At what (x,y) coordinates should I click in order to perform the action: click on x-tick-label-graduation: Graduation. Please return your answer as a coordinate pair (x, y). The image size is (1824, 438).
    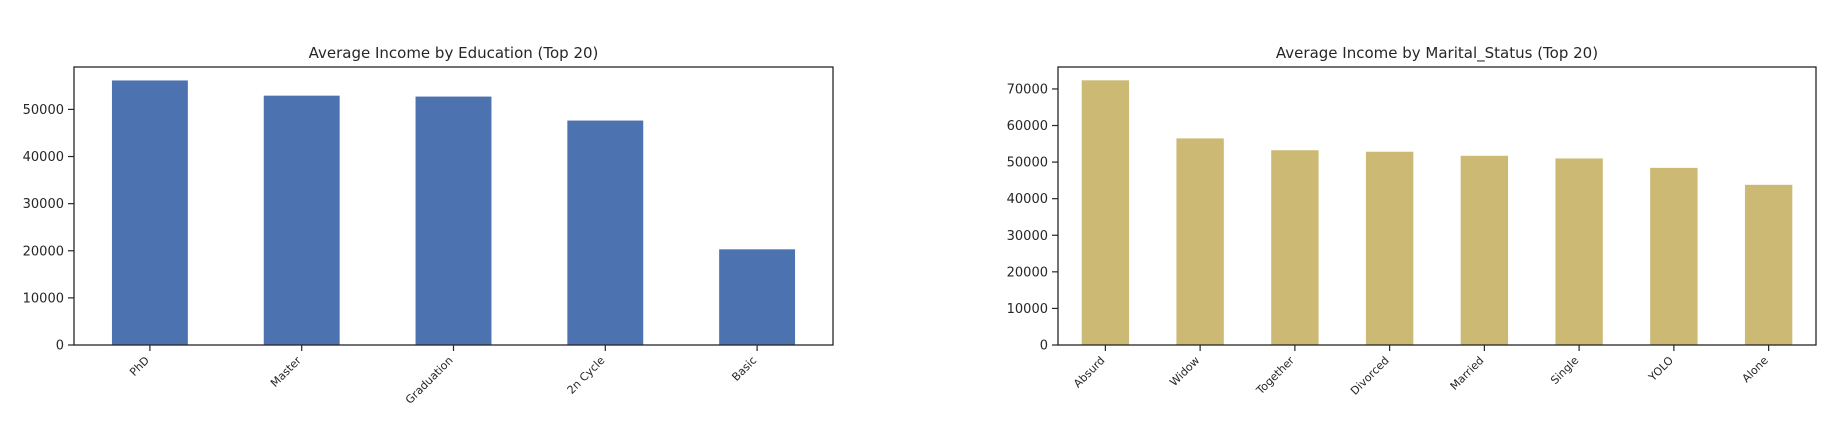
    Looking at the image, I should click on (429, 380).